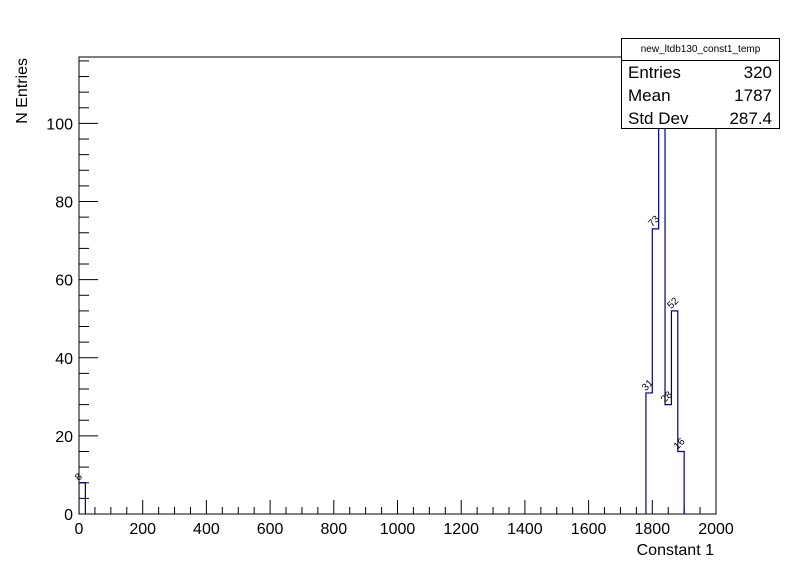 This screenshot has width=796, height=572. What do you see at coordinates (22, 91) in the screenshot?
I see `y-axis-title: N Entries` at bounding box center [22, 91].